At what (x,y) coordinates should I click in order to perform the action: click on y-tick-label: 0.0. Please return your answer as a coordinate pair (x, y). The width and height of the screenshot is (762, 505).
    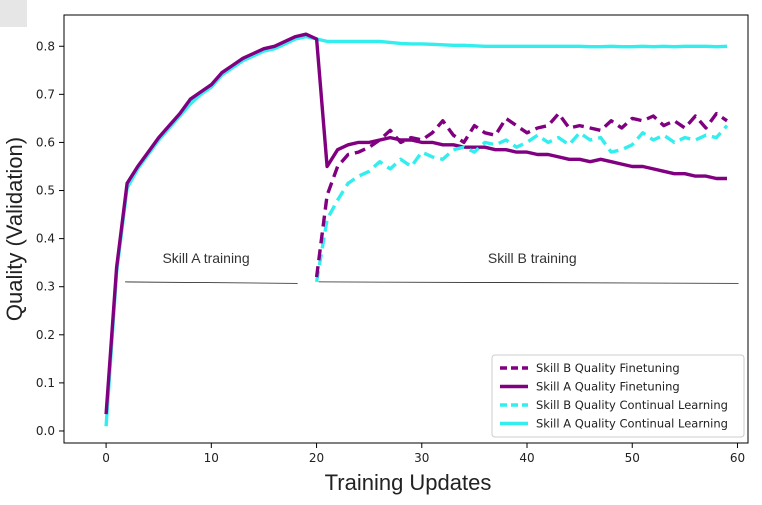
    Looking at the image, I should click on (45, 431).